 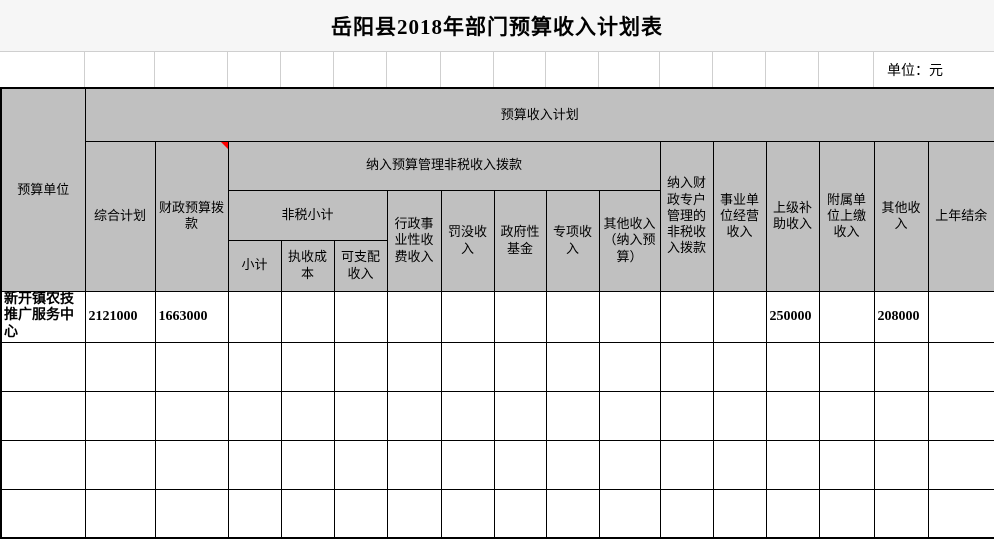 I want to click on cell-unit-name: 新开镇农技推广服务中心, so click(x=43, y=316).